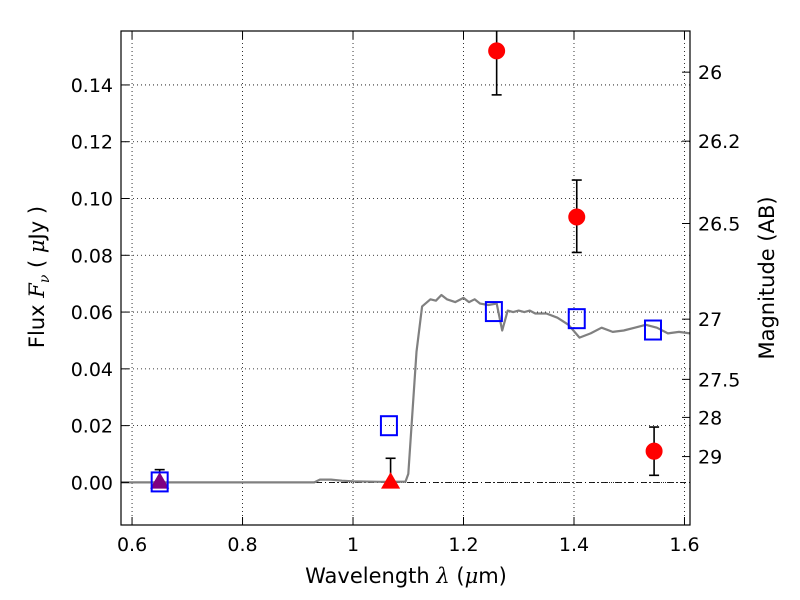  What do you see at coordinates (719, 142) in the screenshot?
I see `right-tick-label: 26.2` at bounding box center [719, 142].